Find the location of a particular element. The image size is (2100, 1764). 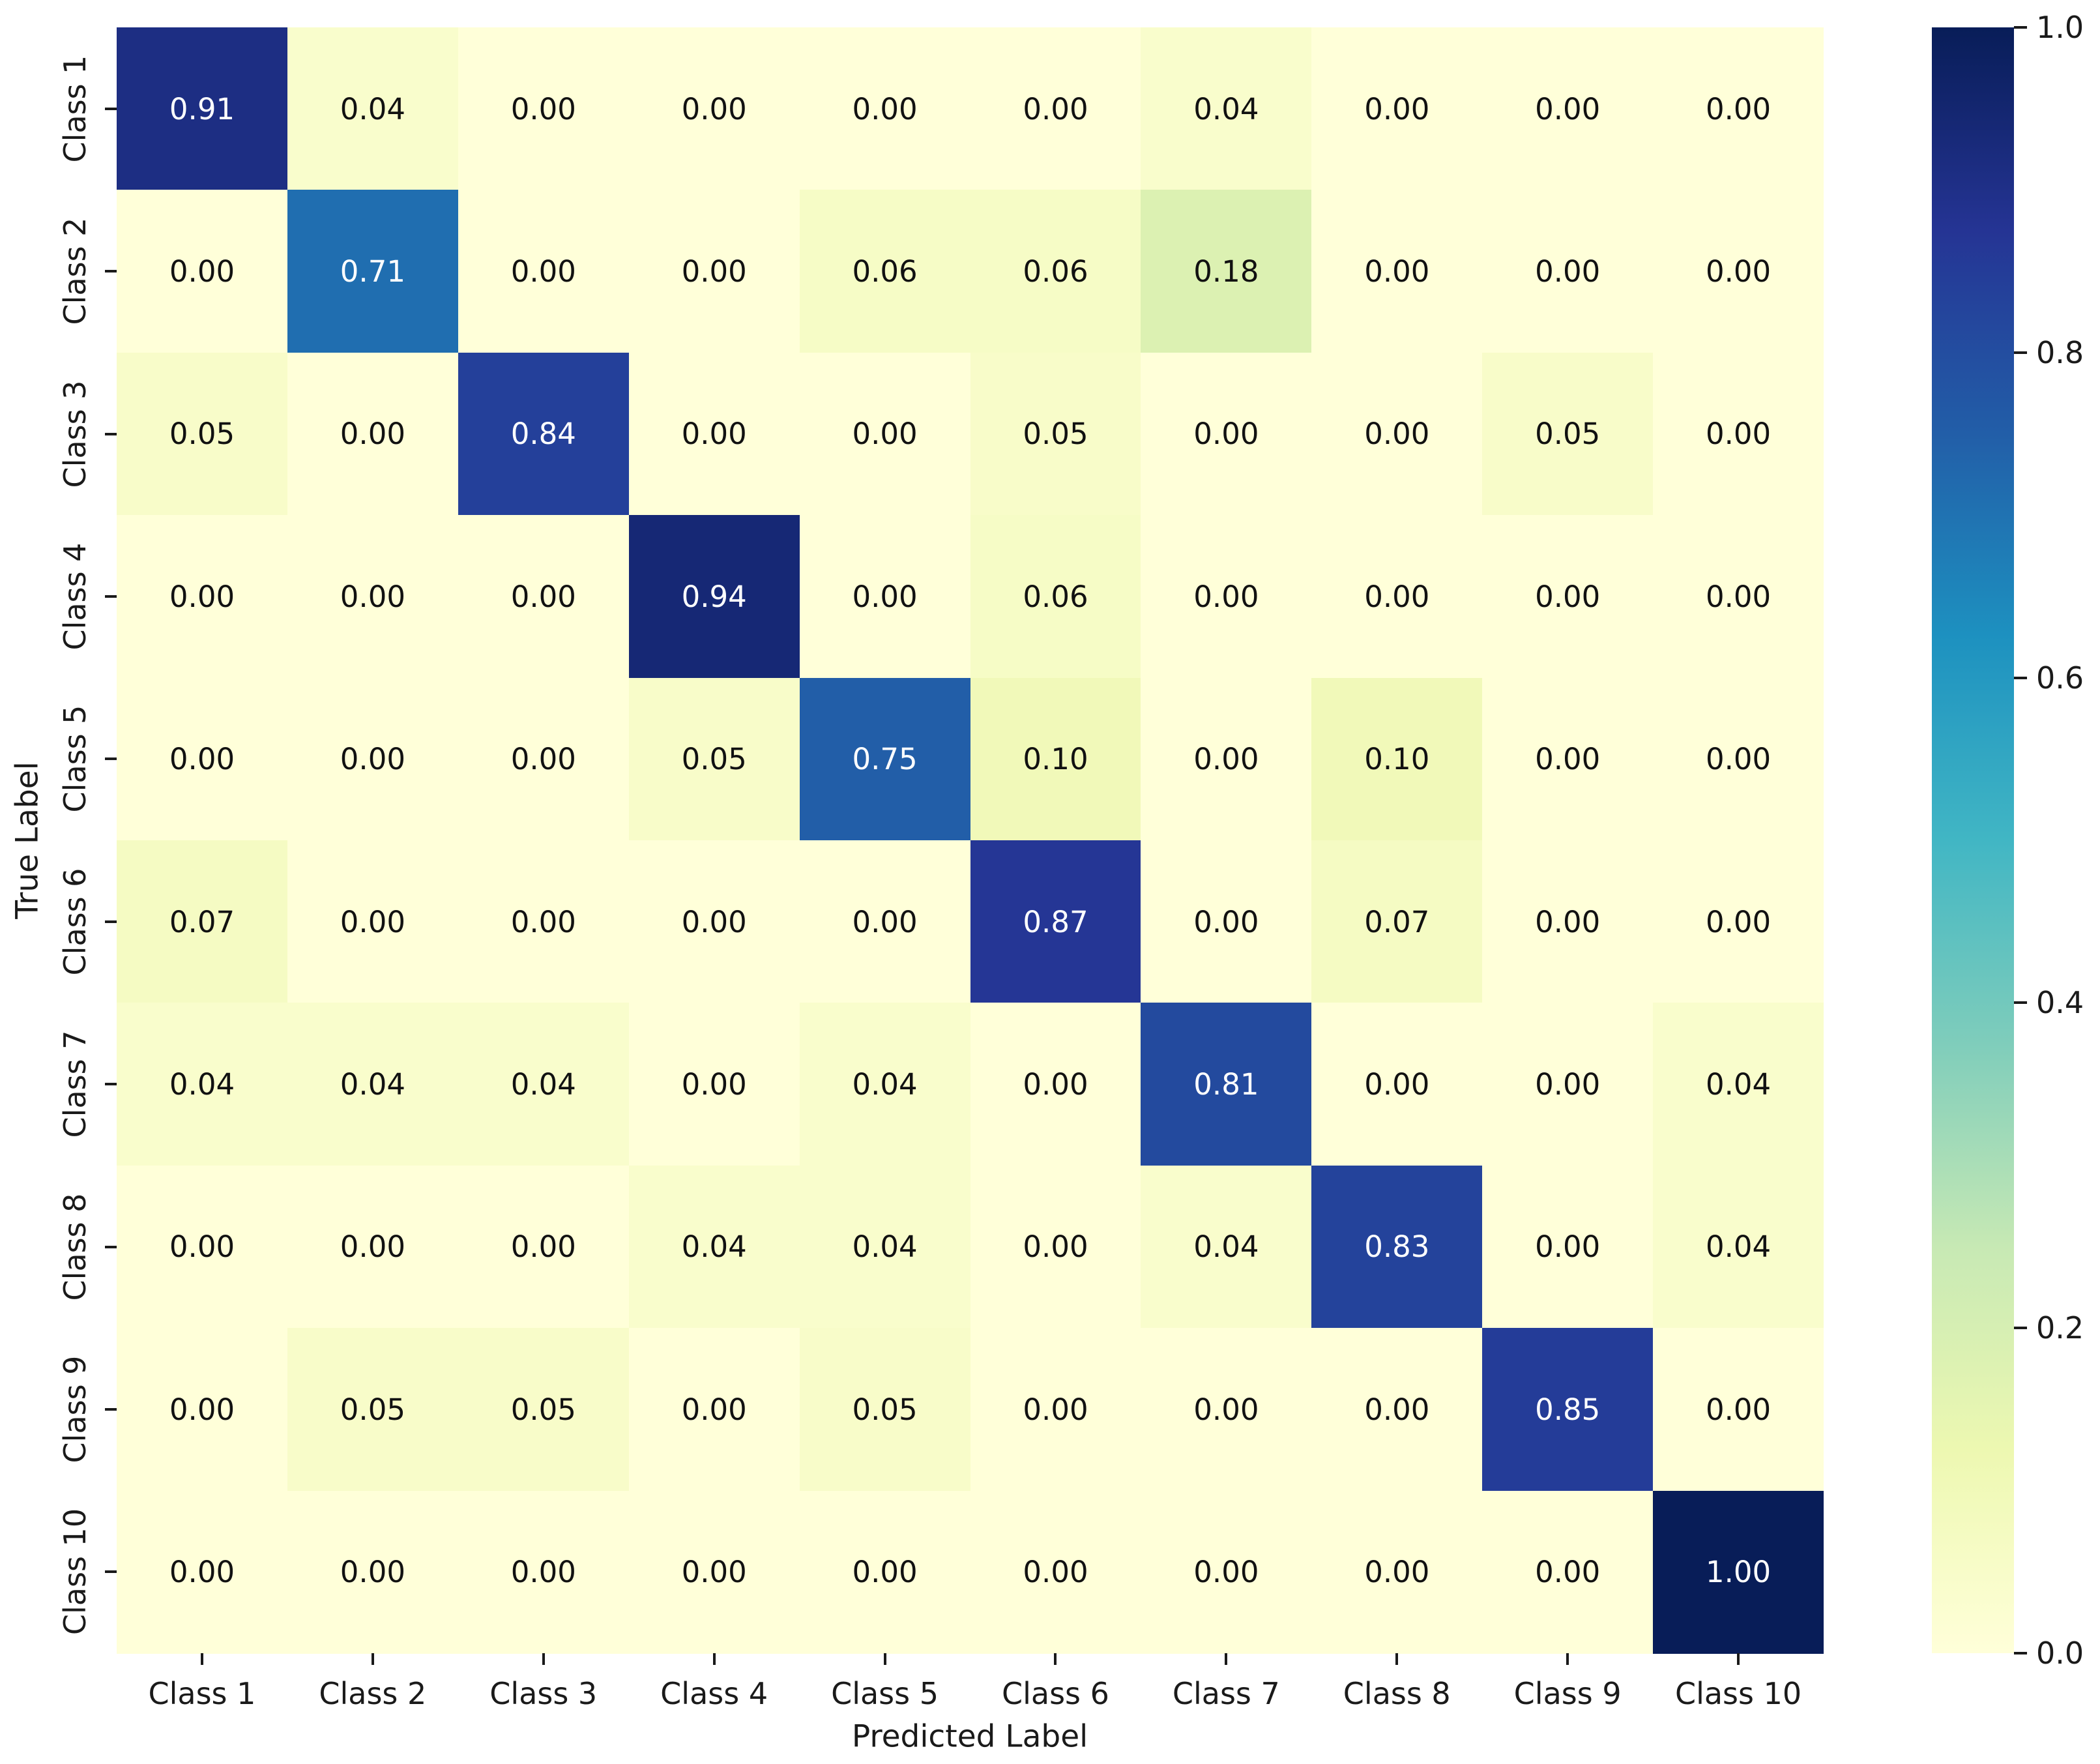

colorbar-tick-label: 0.0 is located at coordinates (2060, 1653).